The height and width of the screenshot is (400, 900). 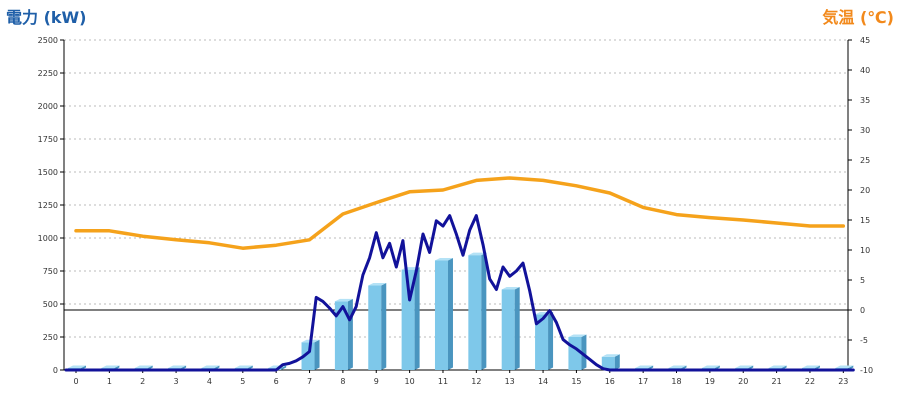 I want to click on right-tick-label: -5, so click(x=864, y=340).